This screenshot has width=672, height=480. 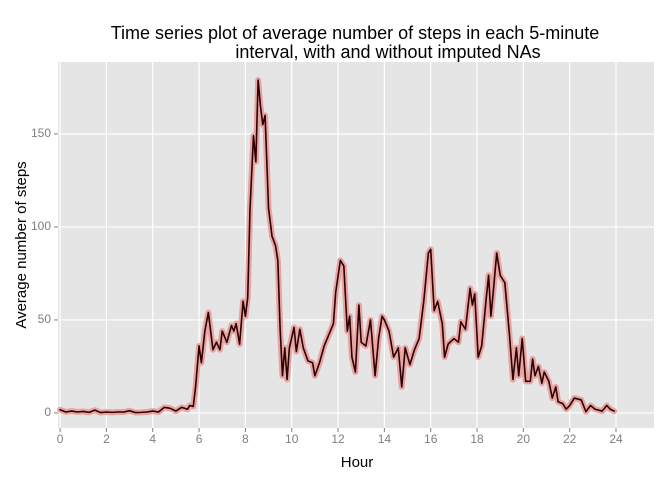 What do you see at coordinates (45, 319) in the screenshot?
I see `y-tick-label: 50` at bounding box center [45, 319].